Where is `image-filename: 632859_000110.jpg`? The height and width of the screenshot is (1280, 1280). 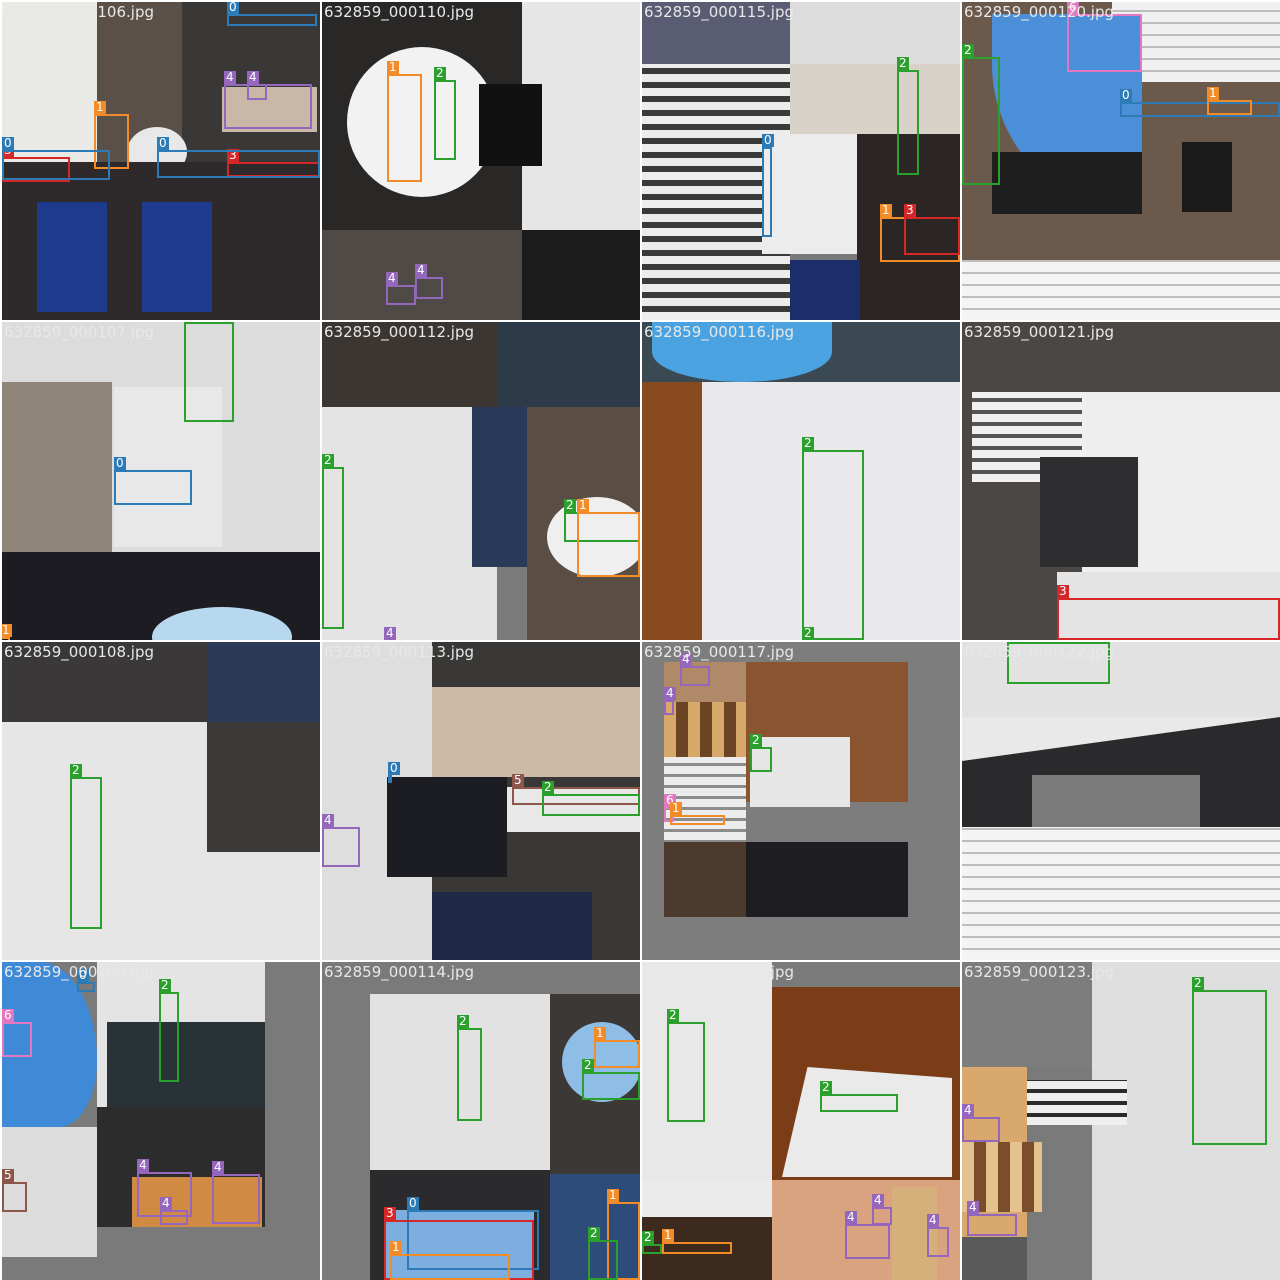
image-filename: 632859_000110.jpg is located at coordinates (399, 12).